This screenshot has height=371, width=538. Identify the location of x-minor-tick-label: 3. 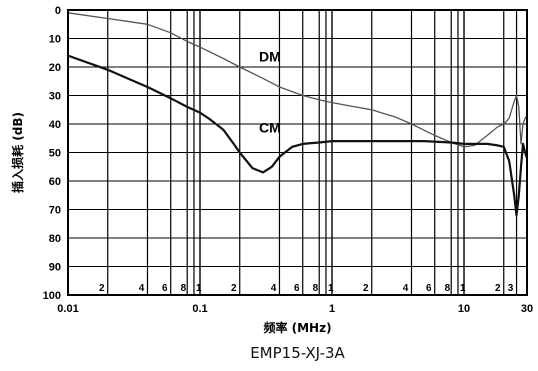
(511, 288).